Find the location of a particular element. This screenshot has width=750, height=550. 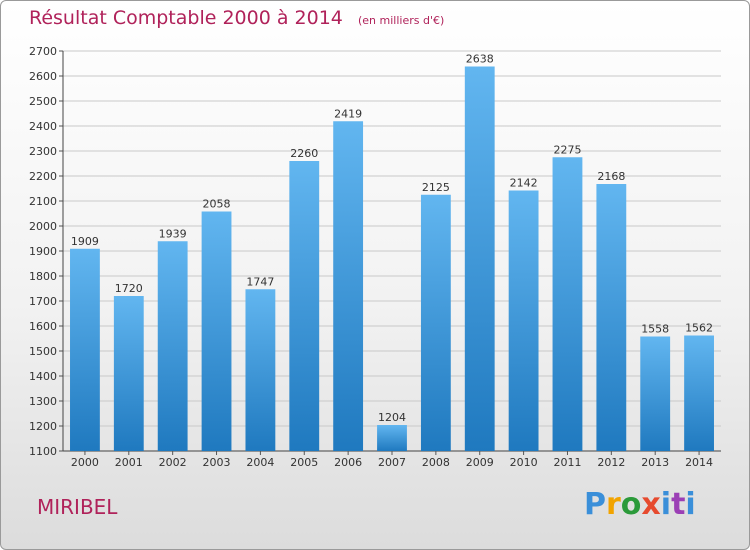

data-label: 1939 is located at coordinates (173, 233).